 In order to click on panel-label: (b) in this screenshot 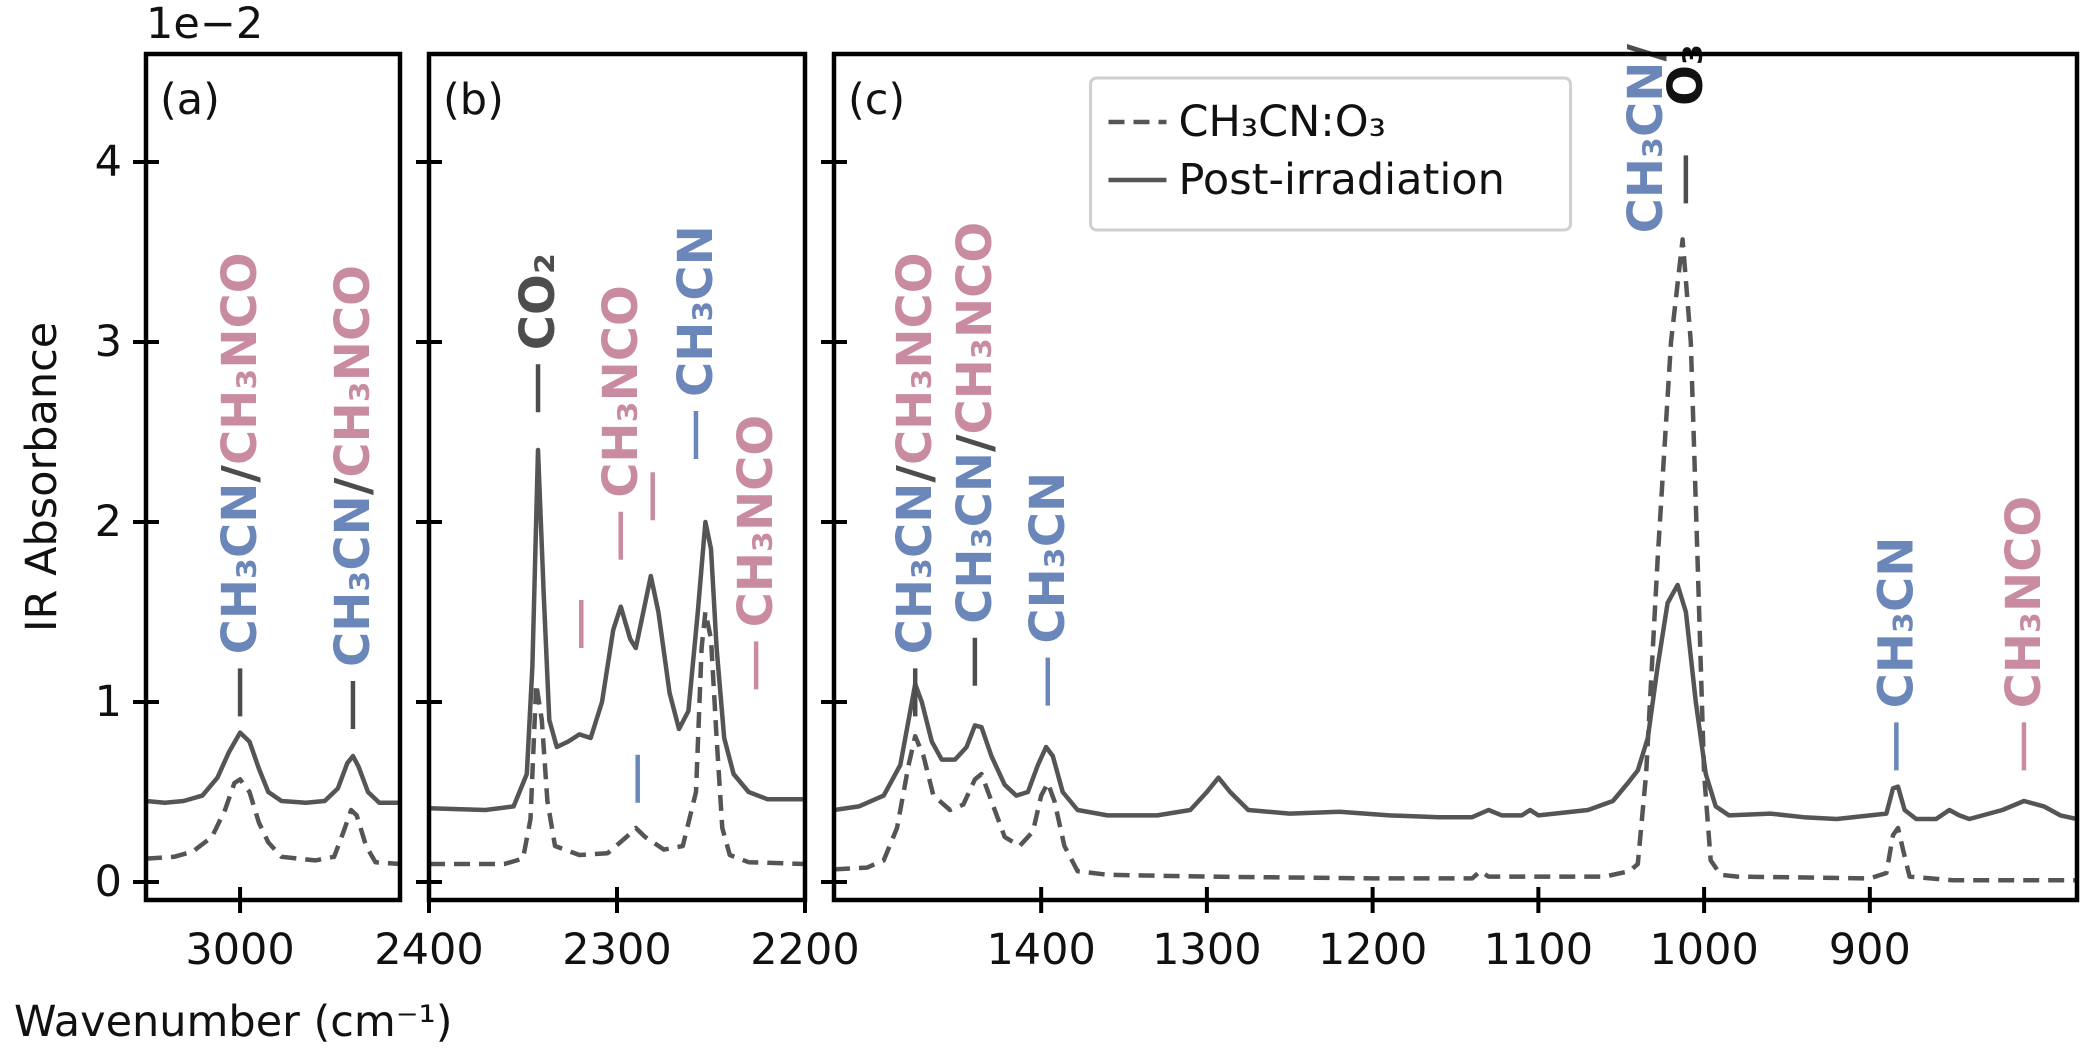, I will do `click(473, 100)`.